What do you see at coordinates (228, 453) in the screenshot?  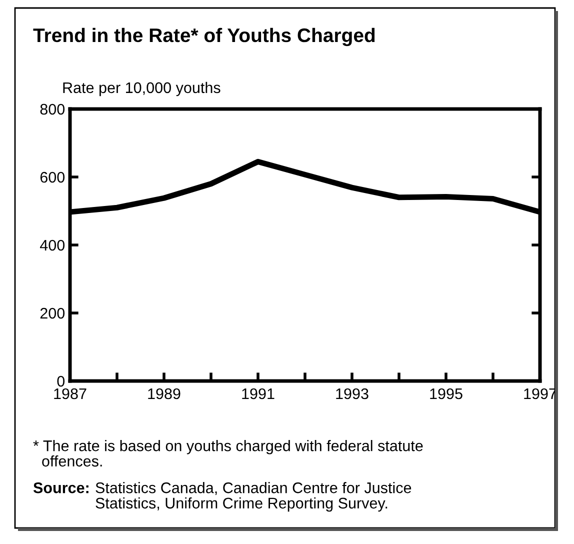 I see `text: * The rate is based on youths charged with federal statute offences.` at bounding box center [228, 453].